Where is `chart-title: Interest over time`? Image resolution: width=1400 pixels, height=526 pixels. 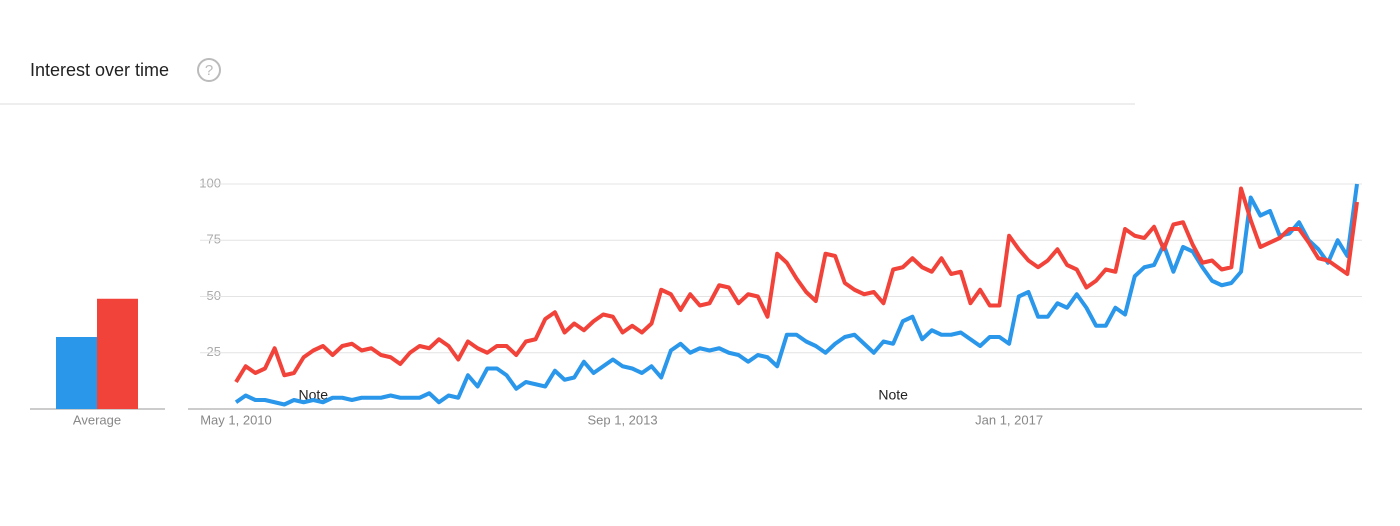
chart-title: Interest over time is located at coordinates (99, 70).